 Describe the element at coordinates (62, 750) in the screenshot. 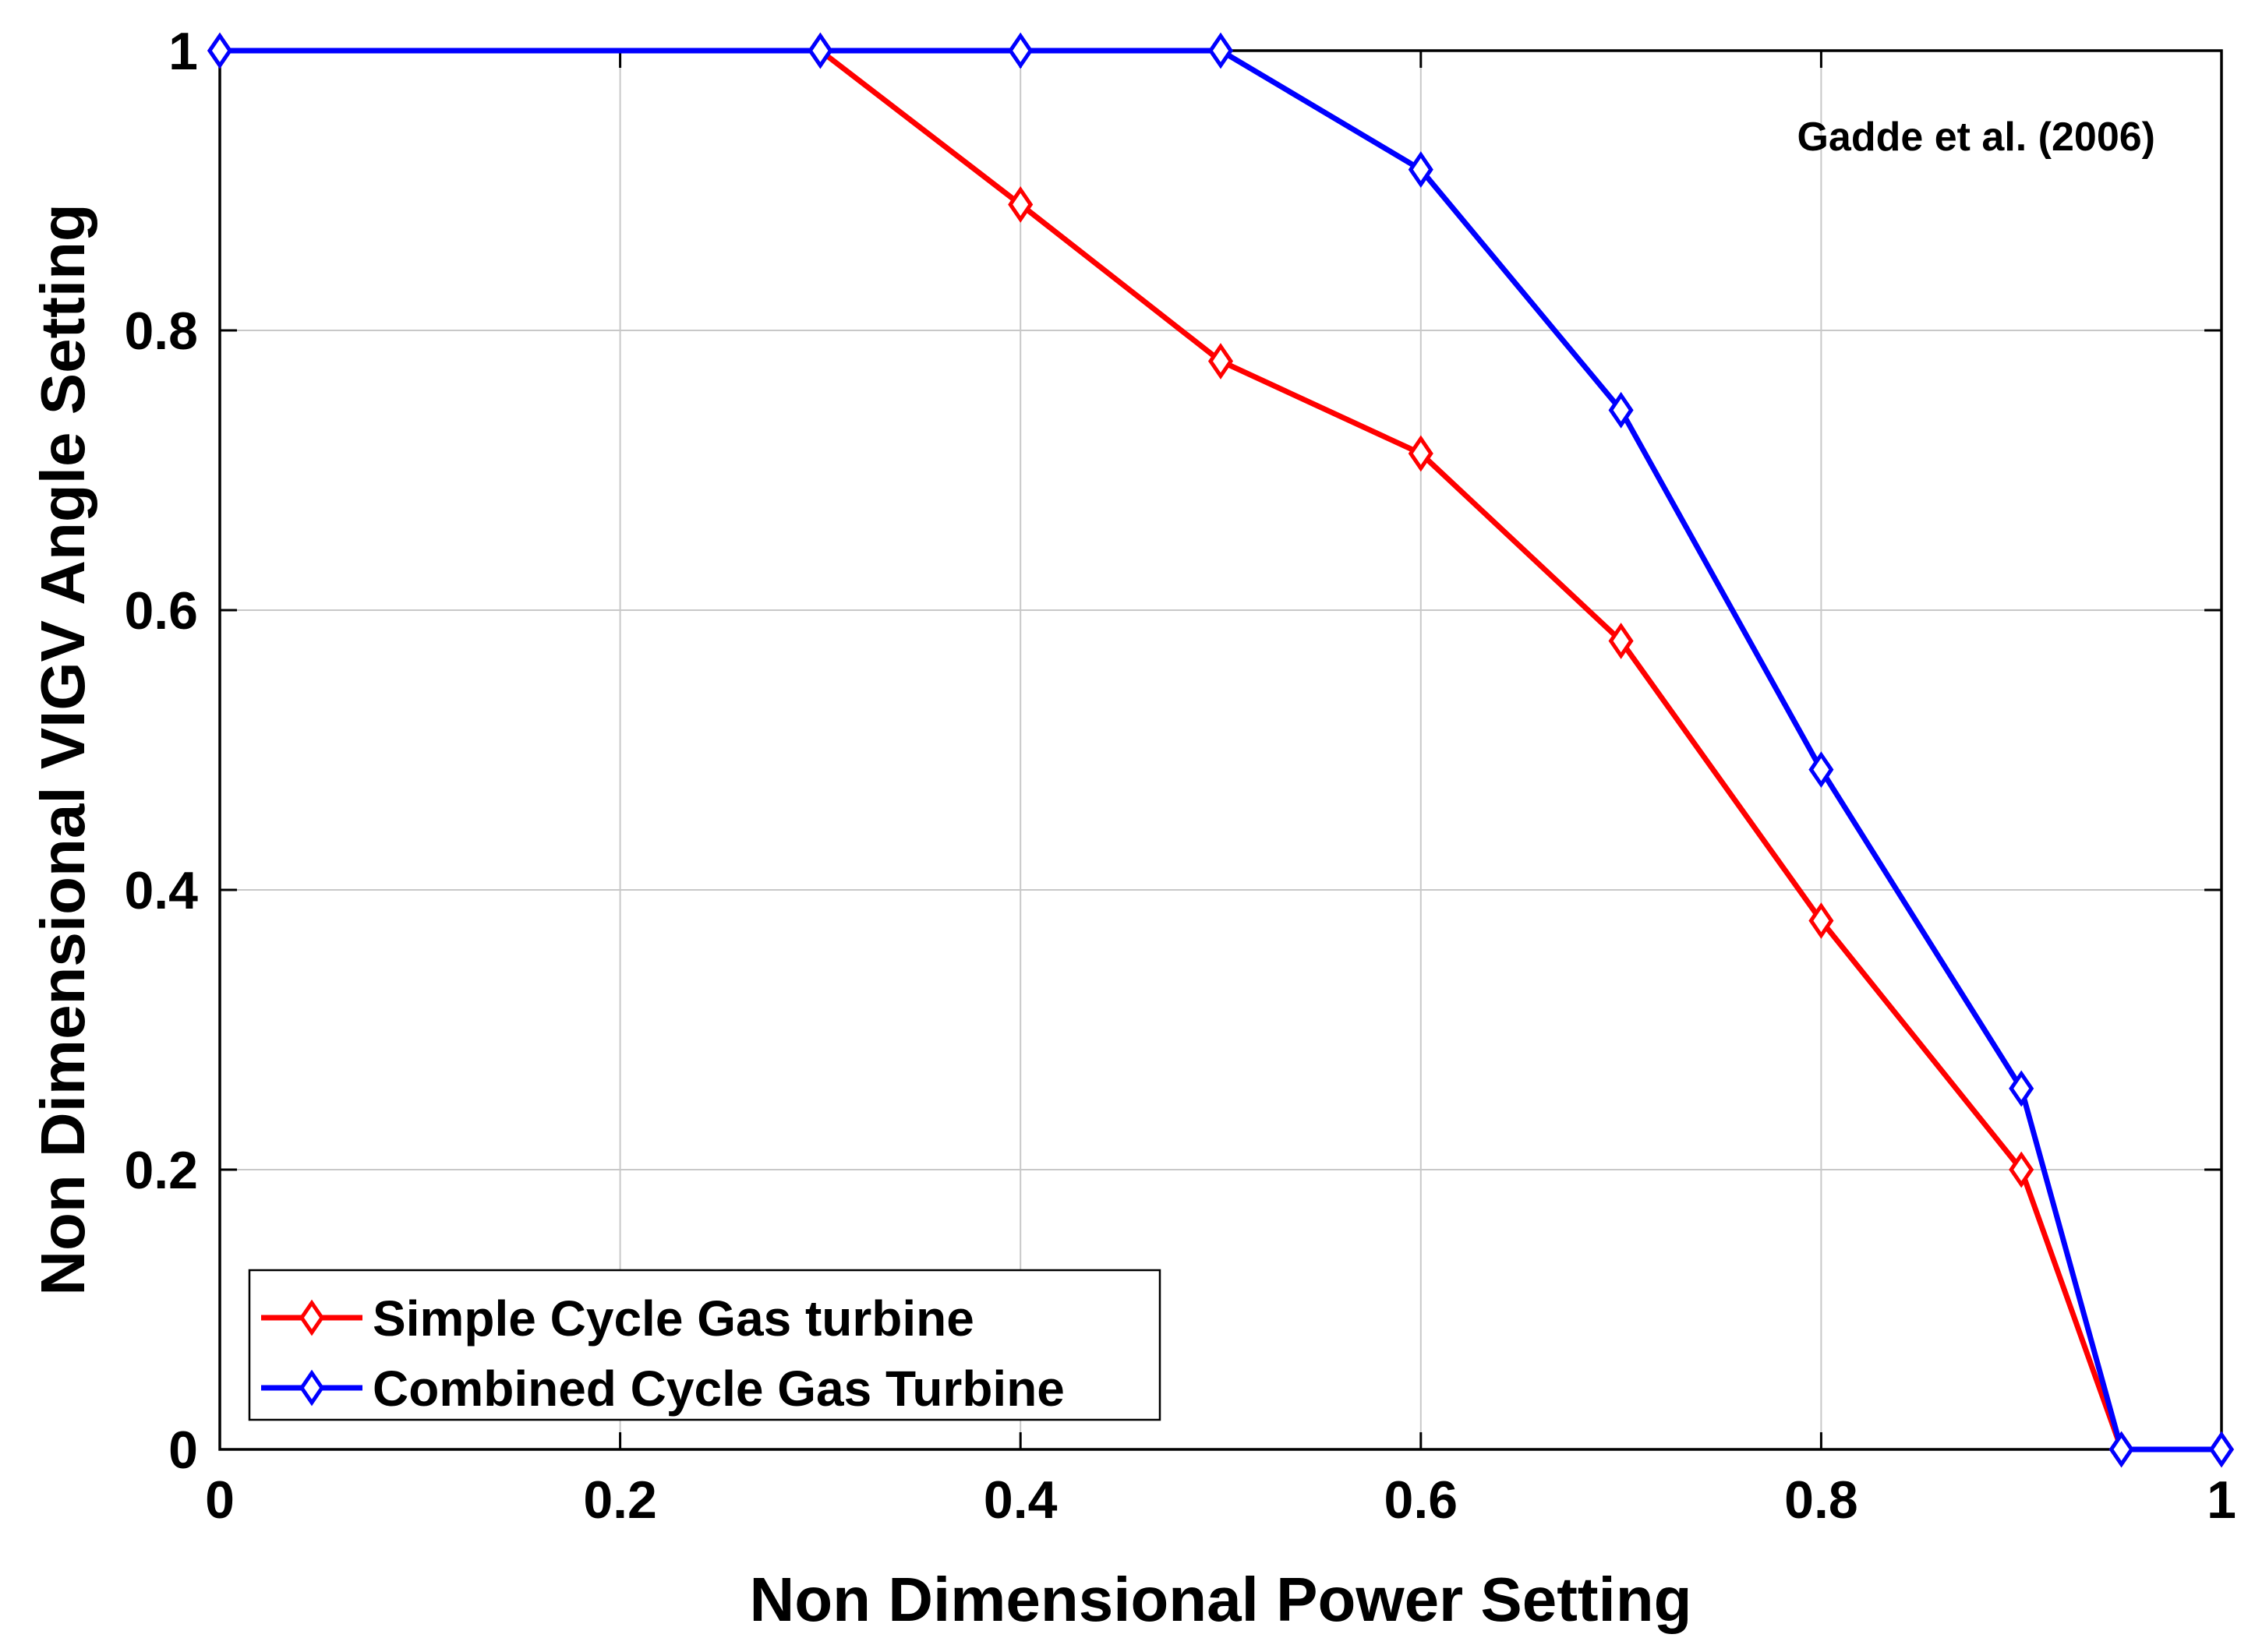

I see `y-axis-label: Non Dimensional VIGV Angle Setting` at that location.